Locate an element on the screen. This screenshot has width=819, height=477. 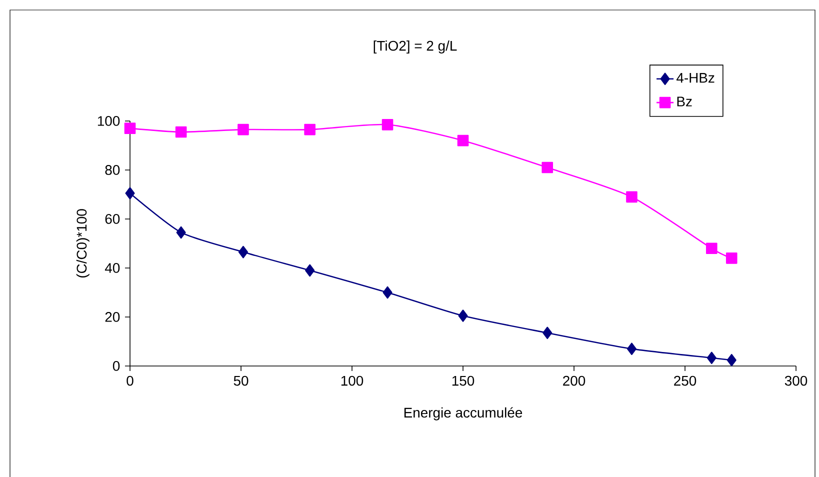
x-tick-label: 150 is located at coordinates (463, 381).